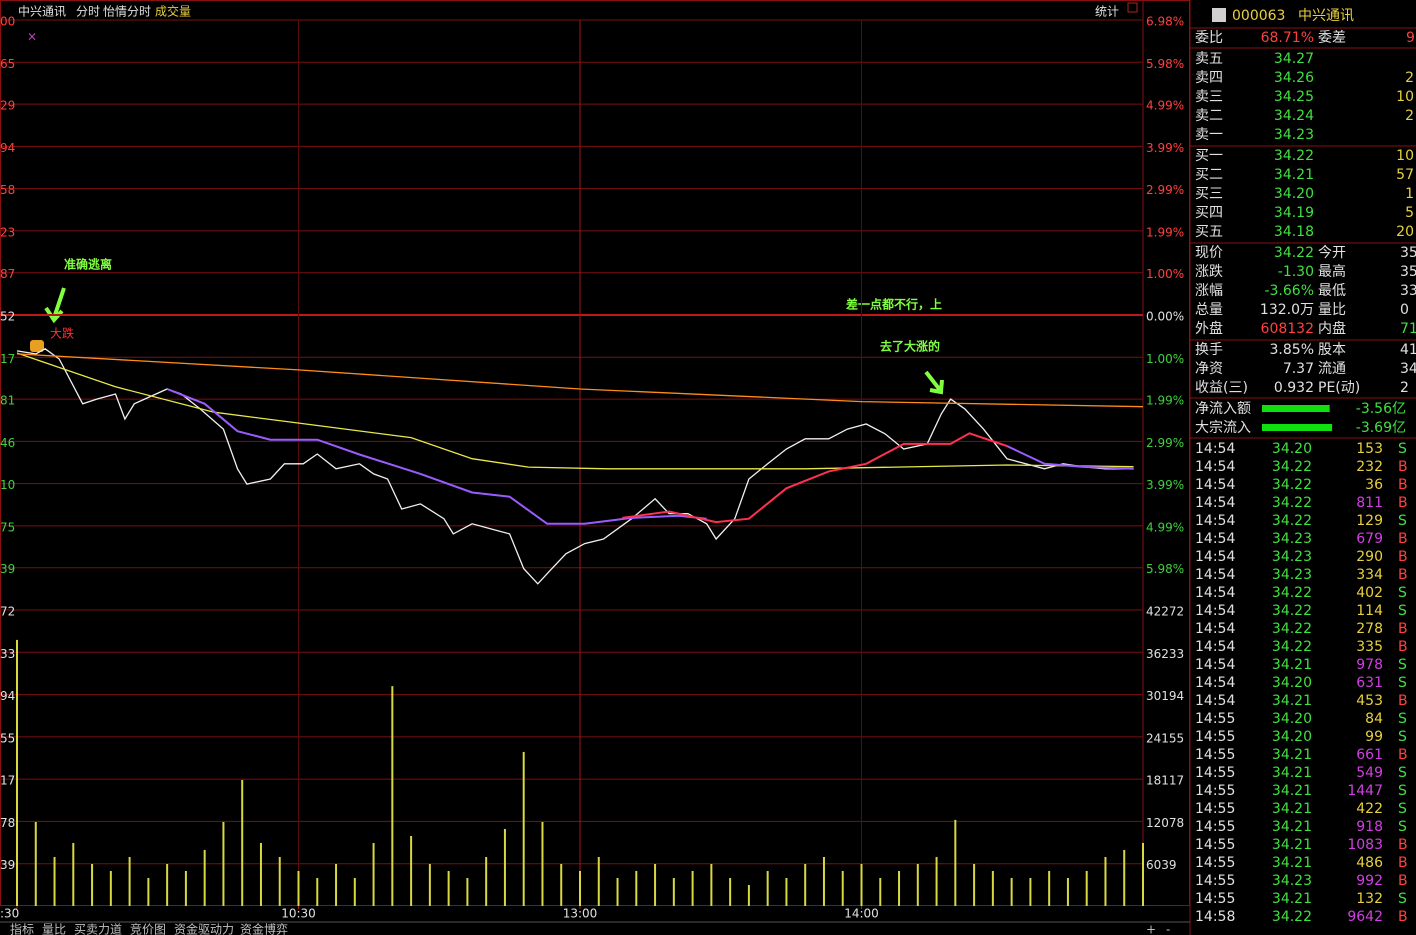 Image resolution: width=1416 pixels, height=935 pixels. I want to click on stat-value: 35, so click(1408, 253).